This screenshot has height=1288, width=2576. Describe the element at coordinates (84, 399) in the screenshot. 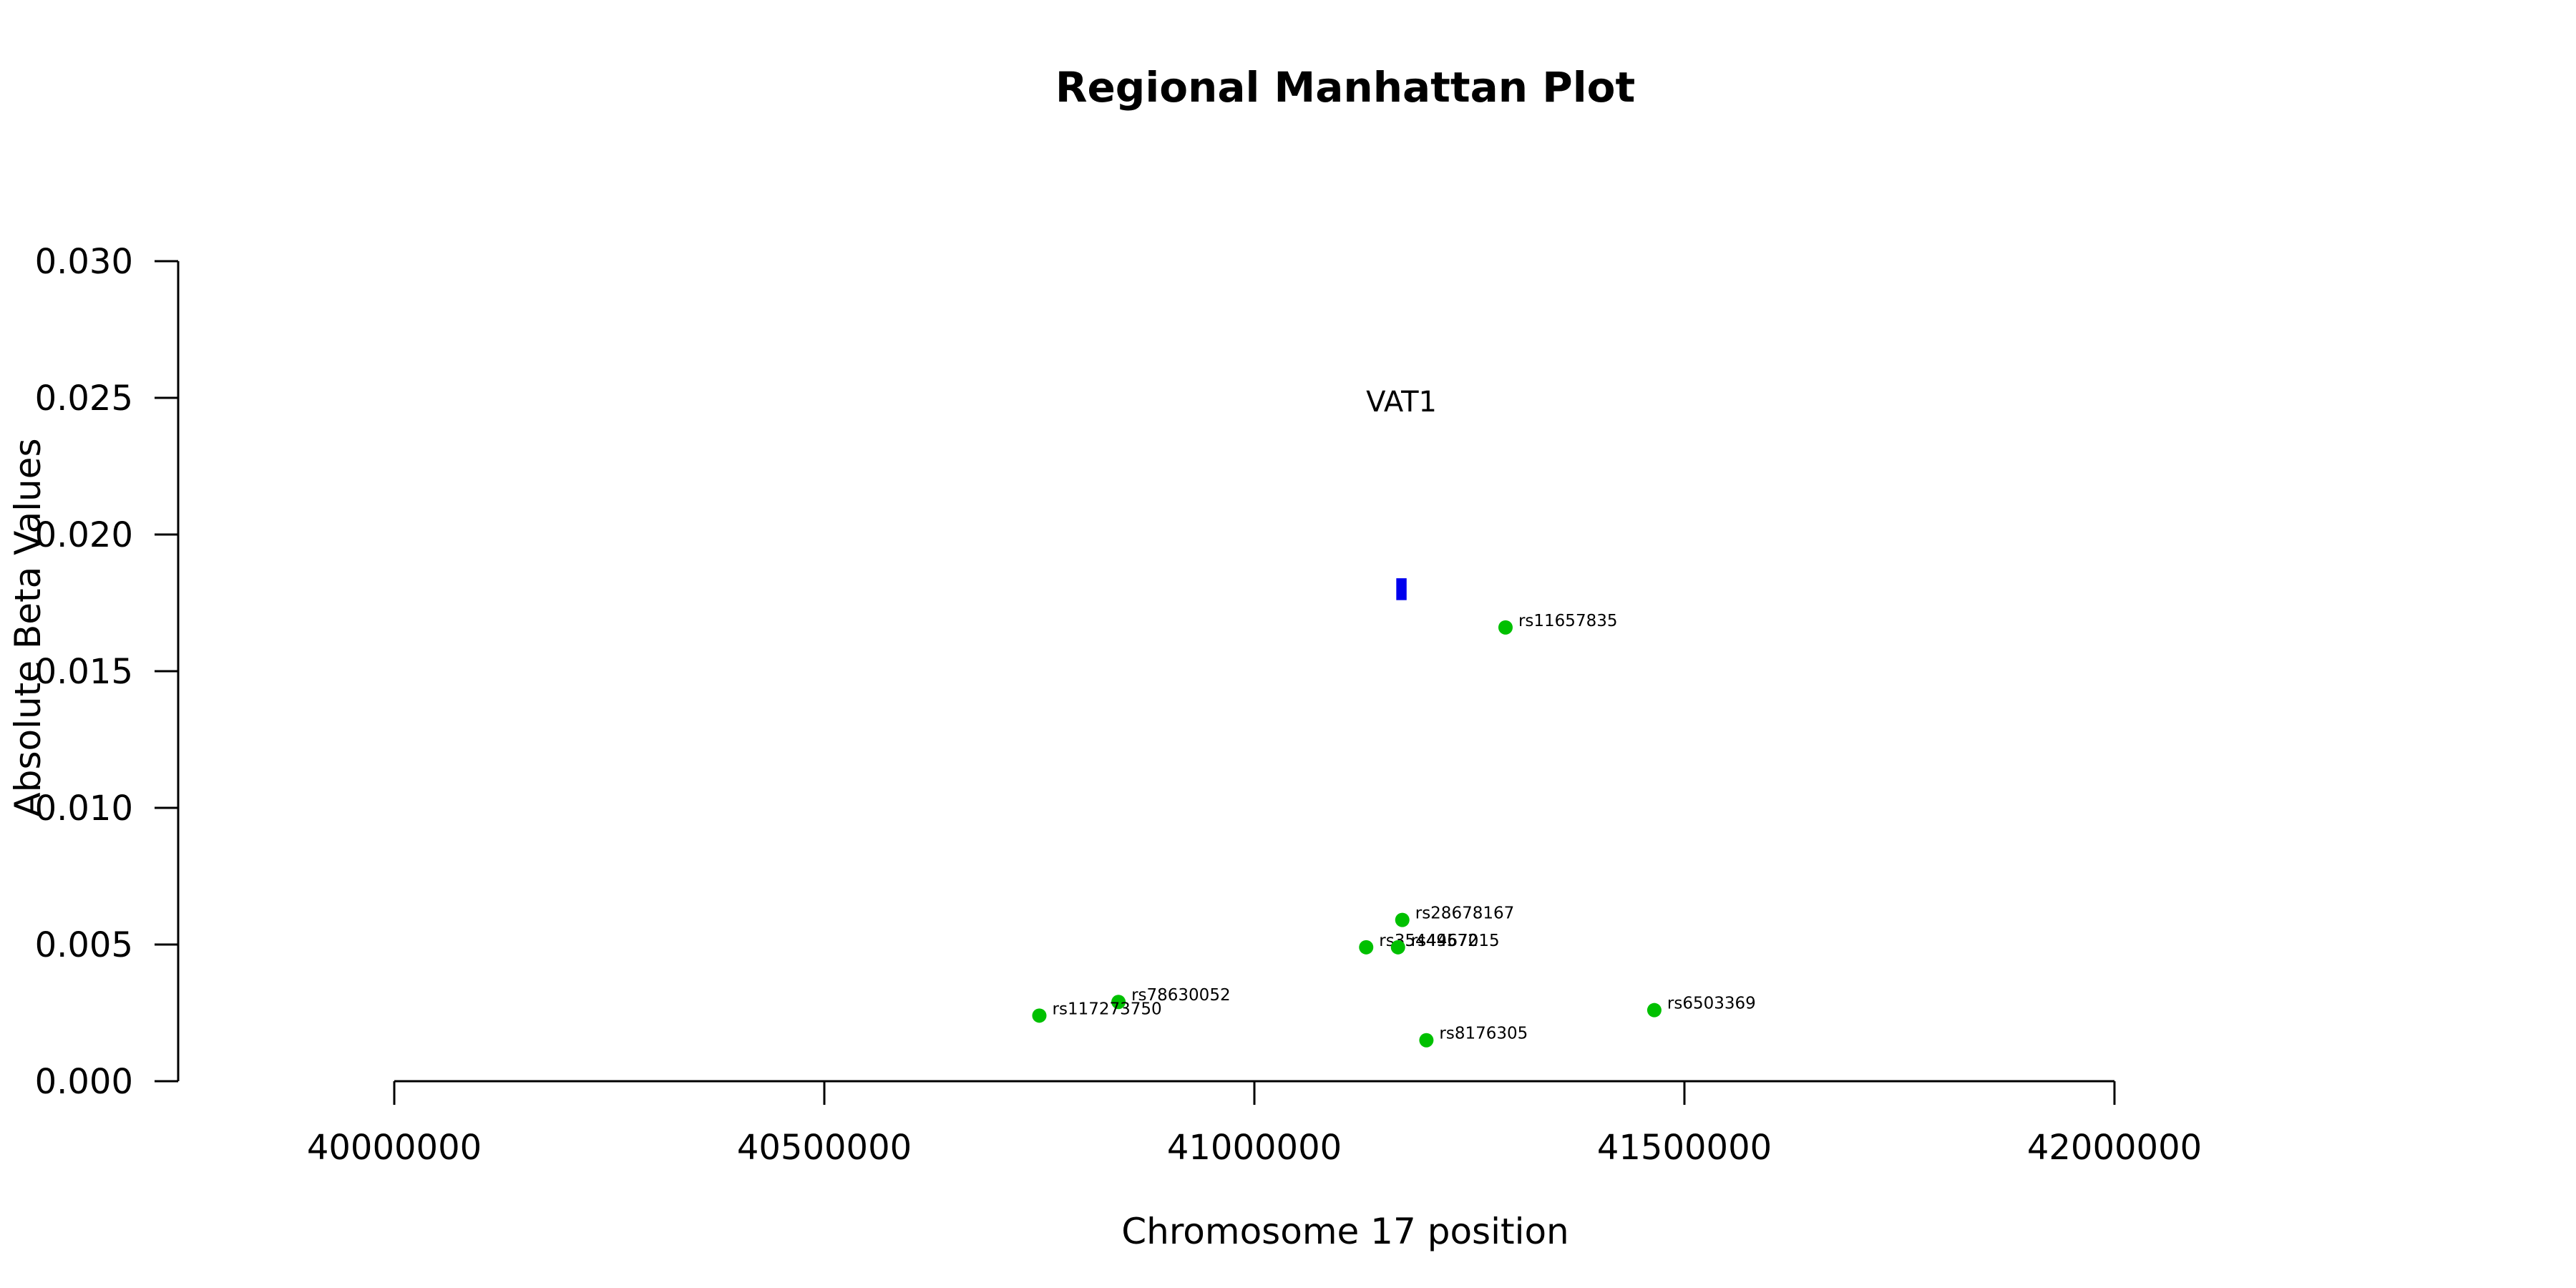

I see `y-tick-label: 0.025` at that location.